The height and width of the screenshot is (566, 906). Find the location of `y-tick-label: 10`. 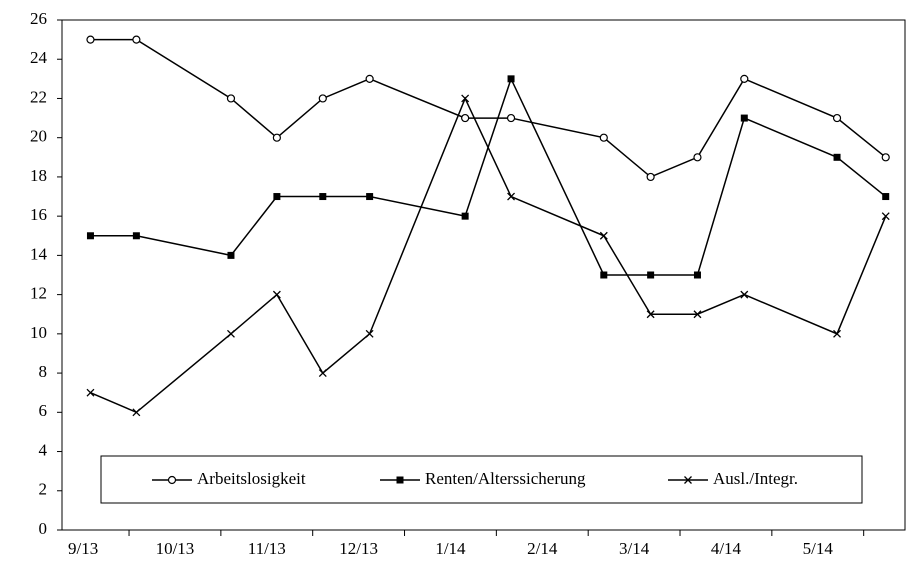

y-tick-label: 10 is located at coordinates (38, 332).